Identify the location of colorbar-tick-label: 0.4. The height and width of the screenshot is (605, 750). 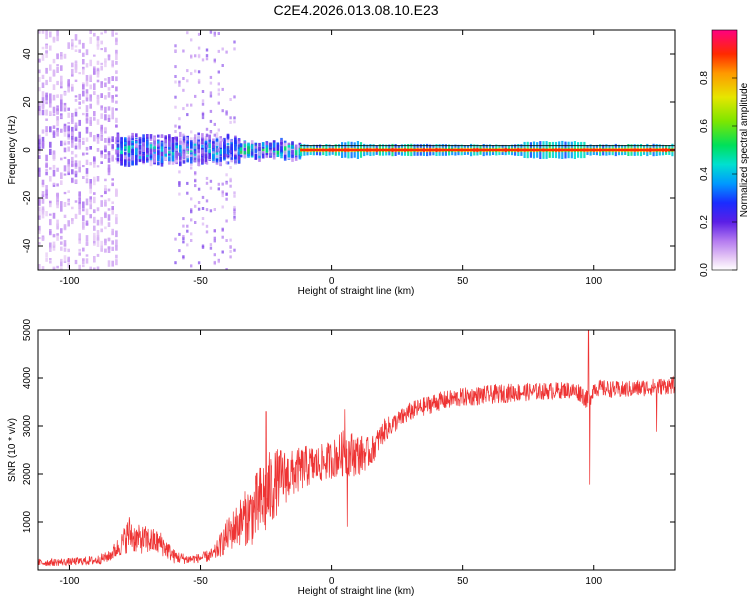
(704, 174).